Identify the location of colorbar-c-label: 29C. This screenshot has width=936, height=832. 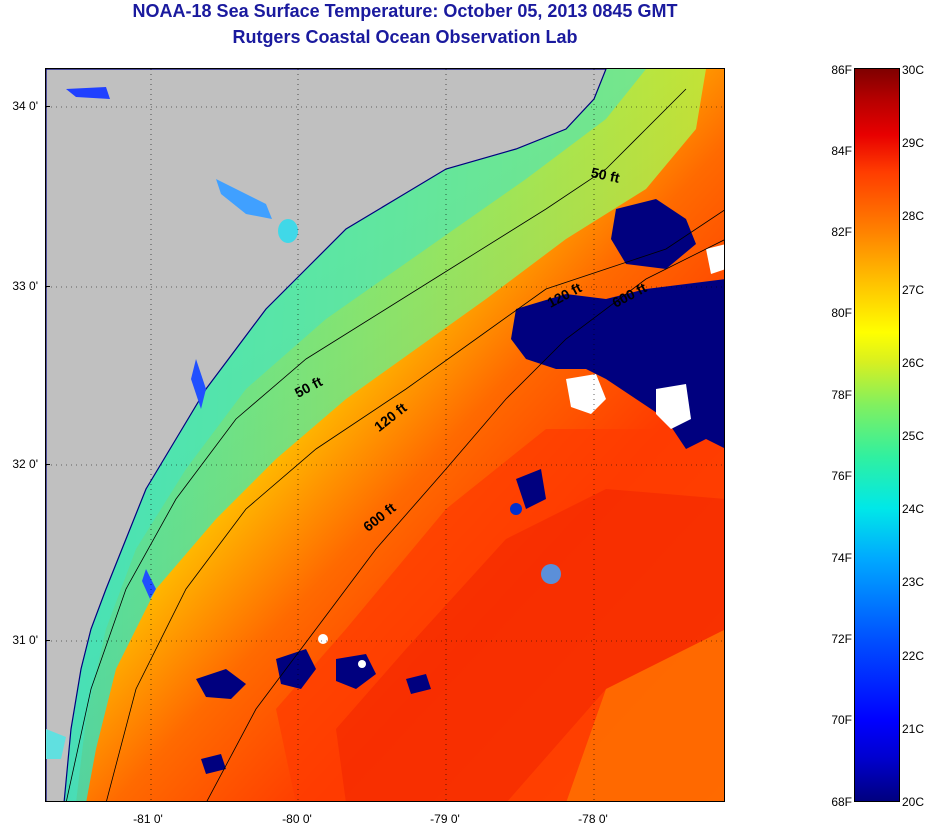
(913, 143).